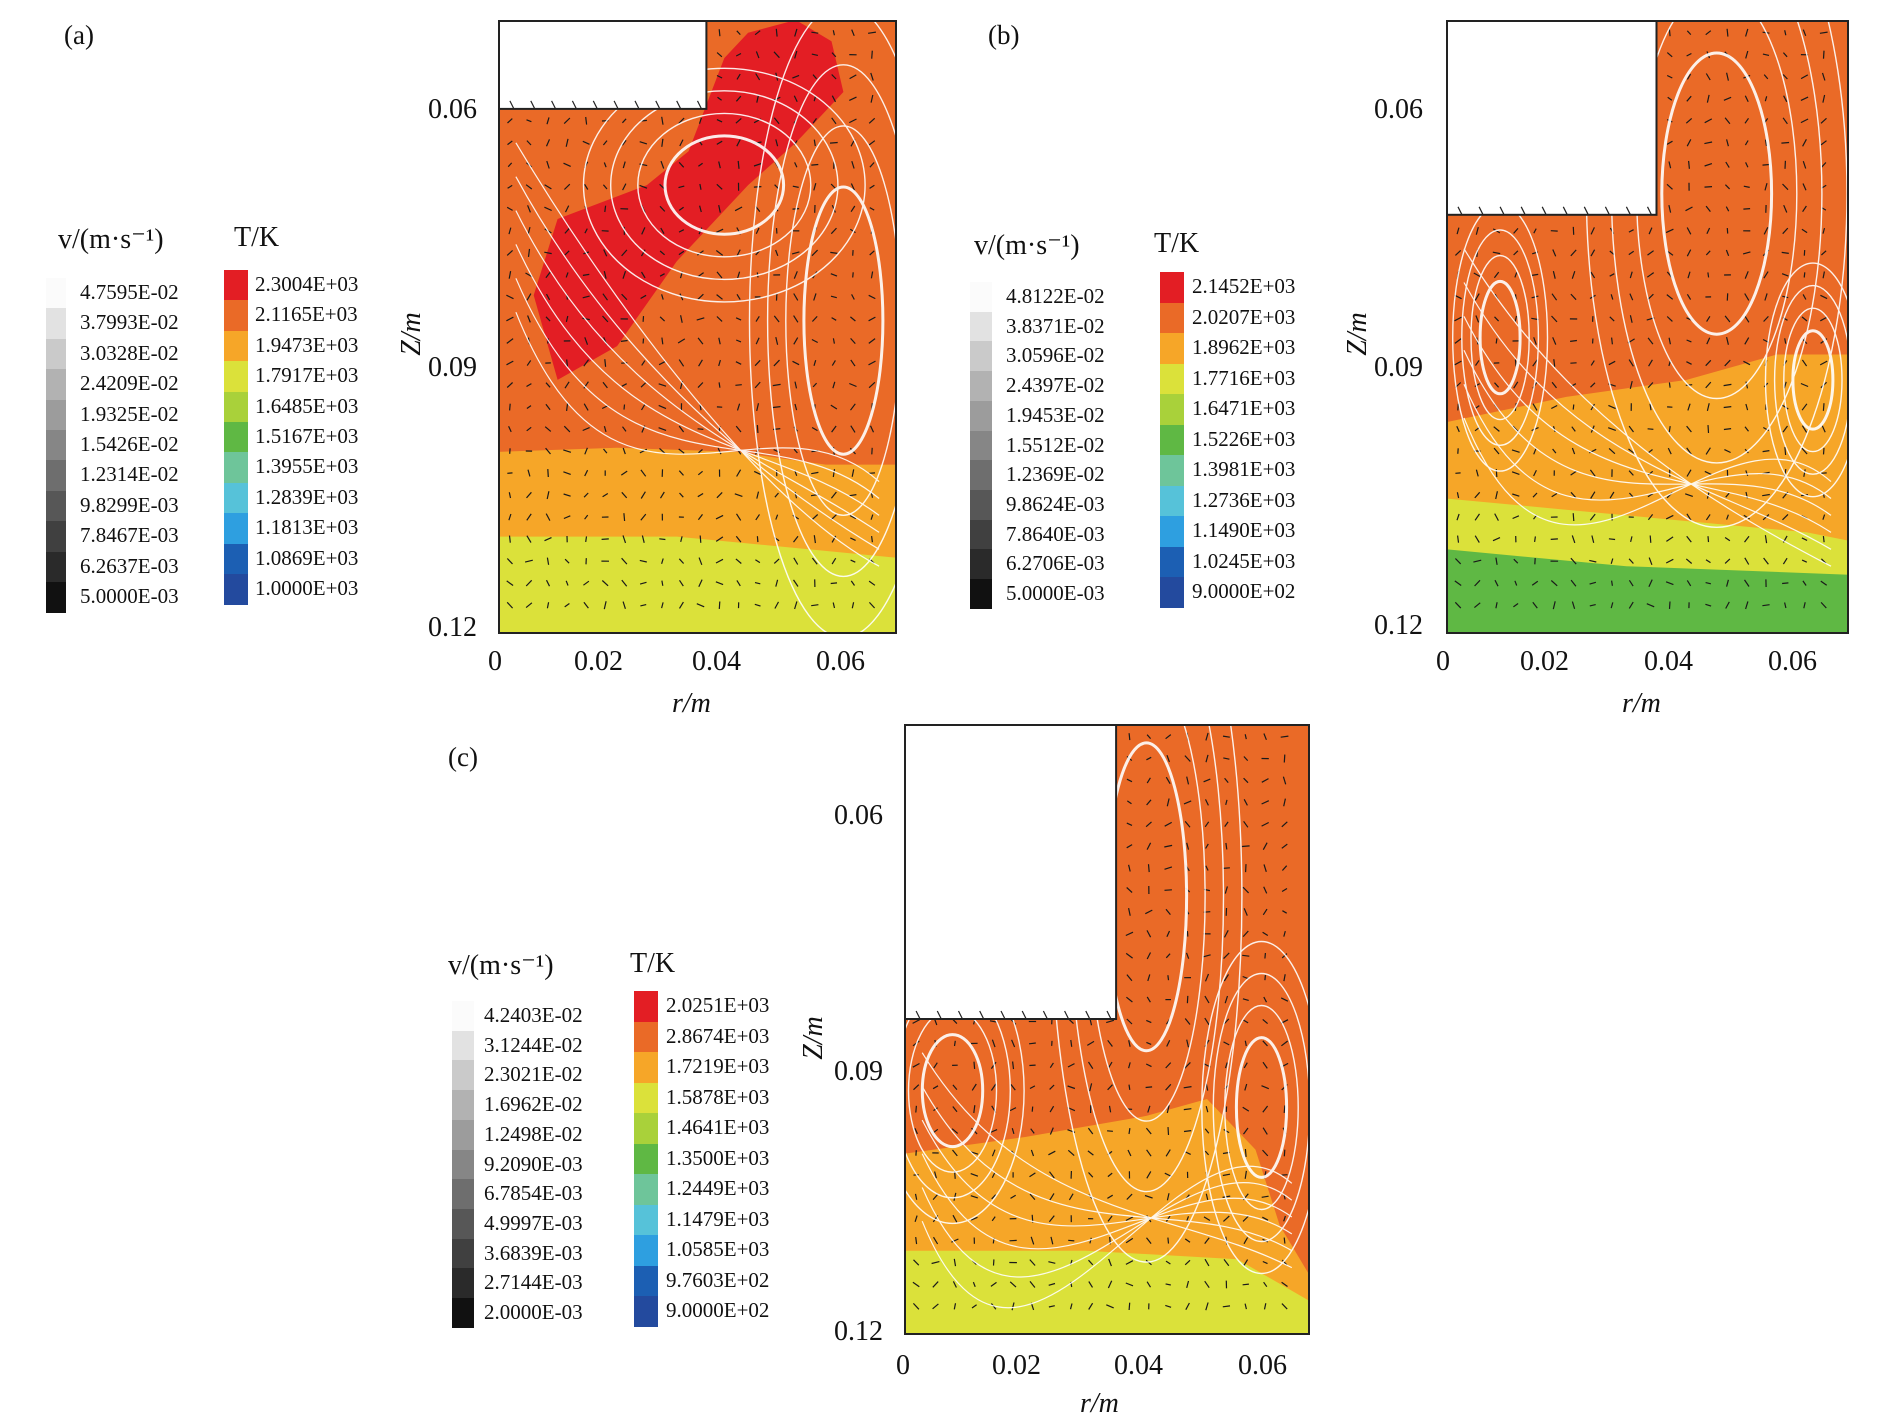 This screenshot has height=1420, width=1886. What do you see at coordinates (652, 964) in the screenshot?
I see `panel-c-temperature-legend-title: T/K` at bounding box center [652, 964].